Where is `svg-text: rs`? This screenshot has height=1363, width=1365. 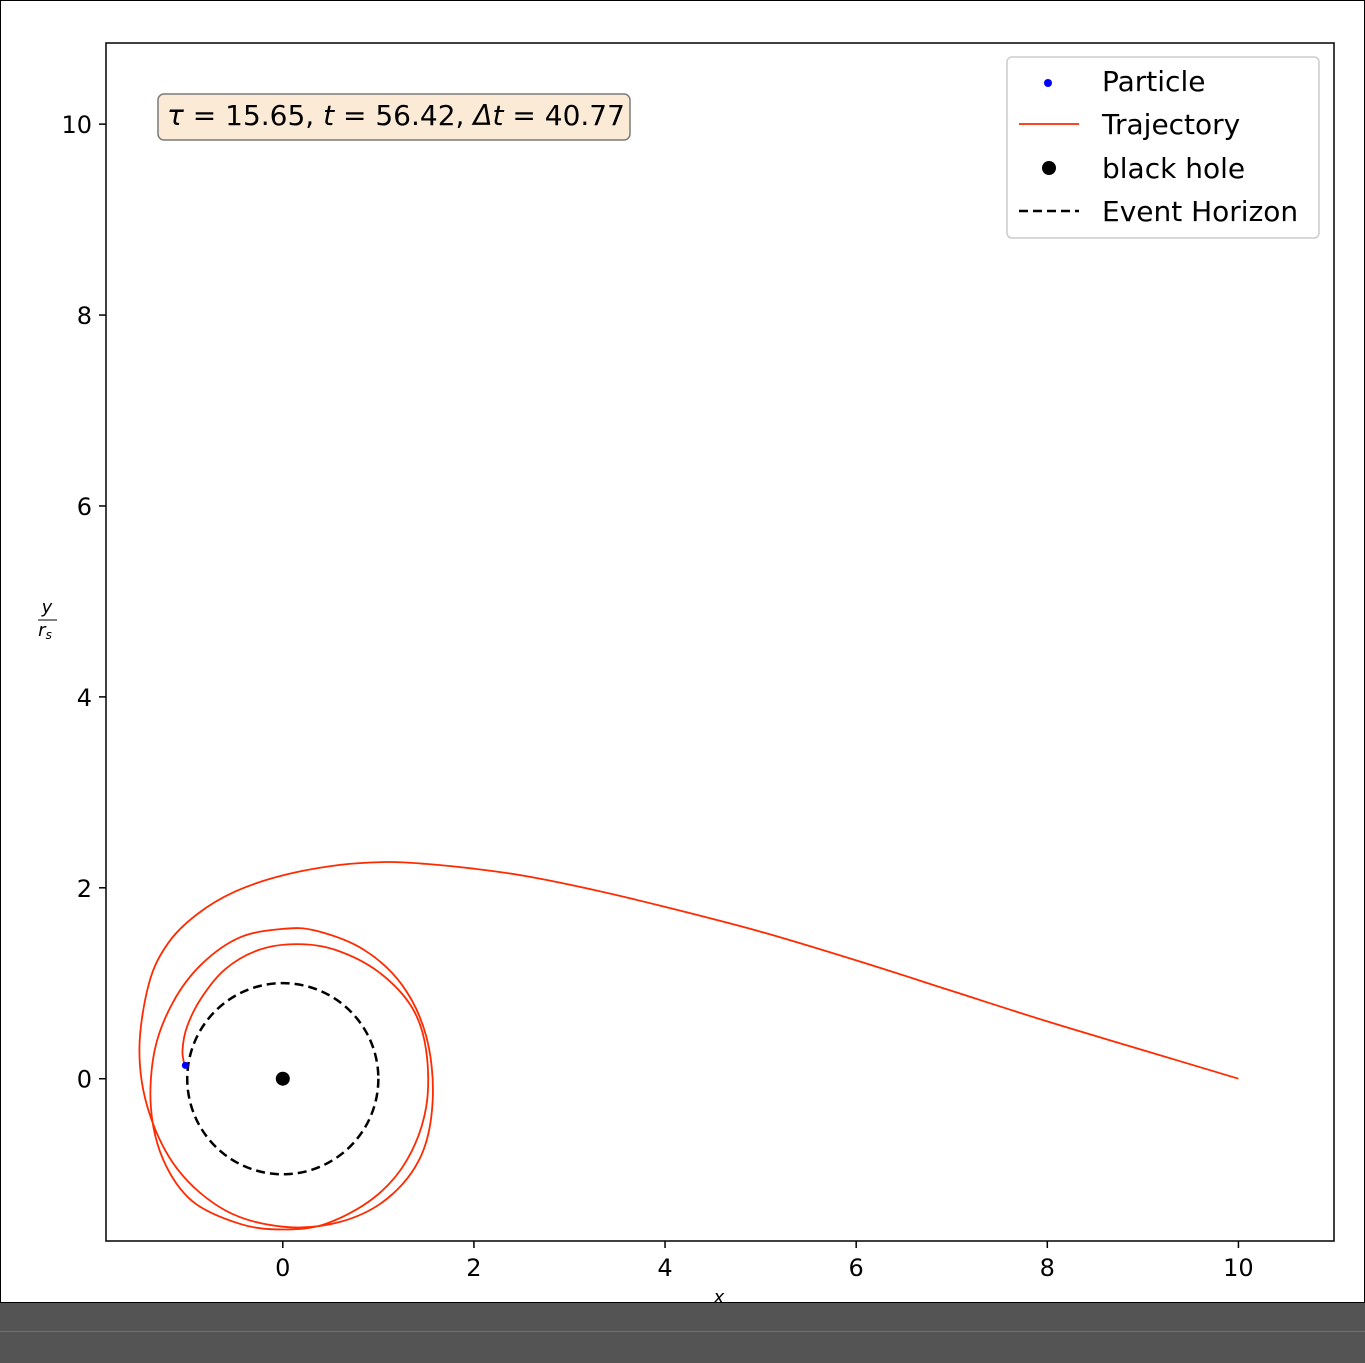 svg-text: rs is located at coordinates (45, 631).